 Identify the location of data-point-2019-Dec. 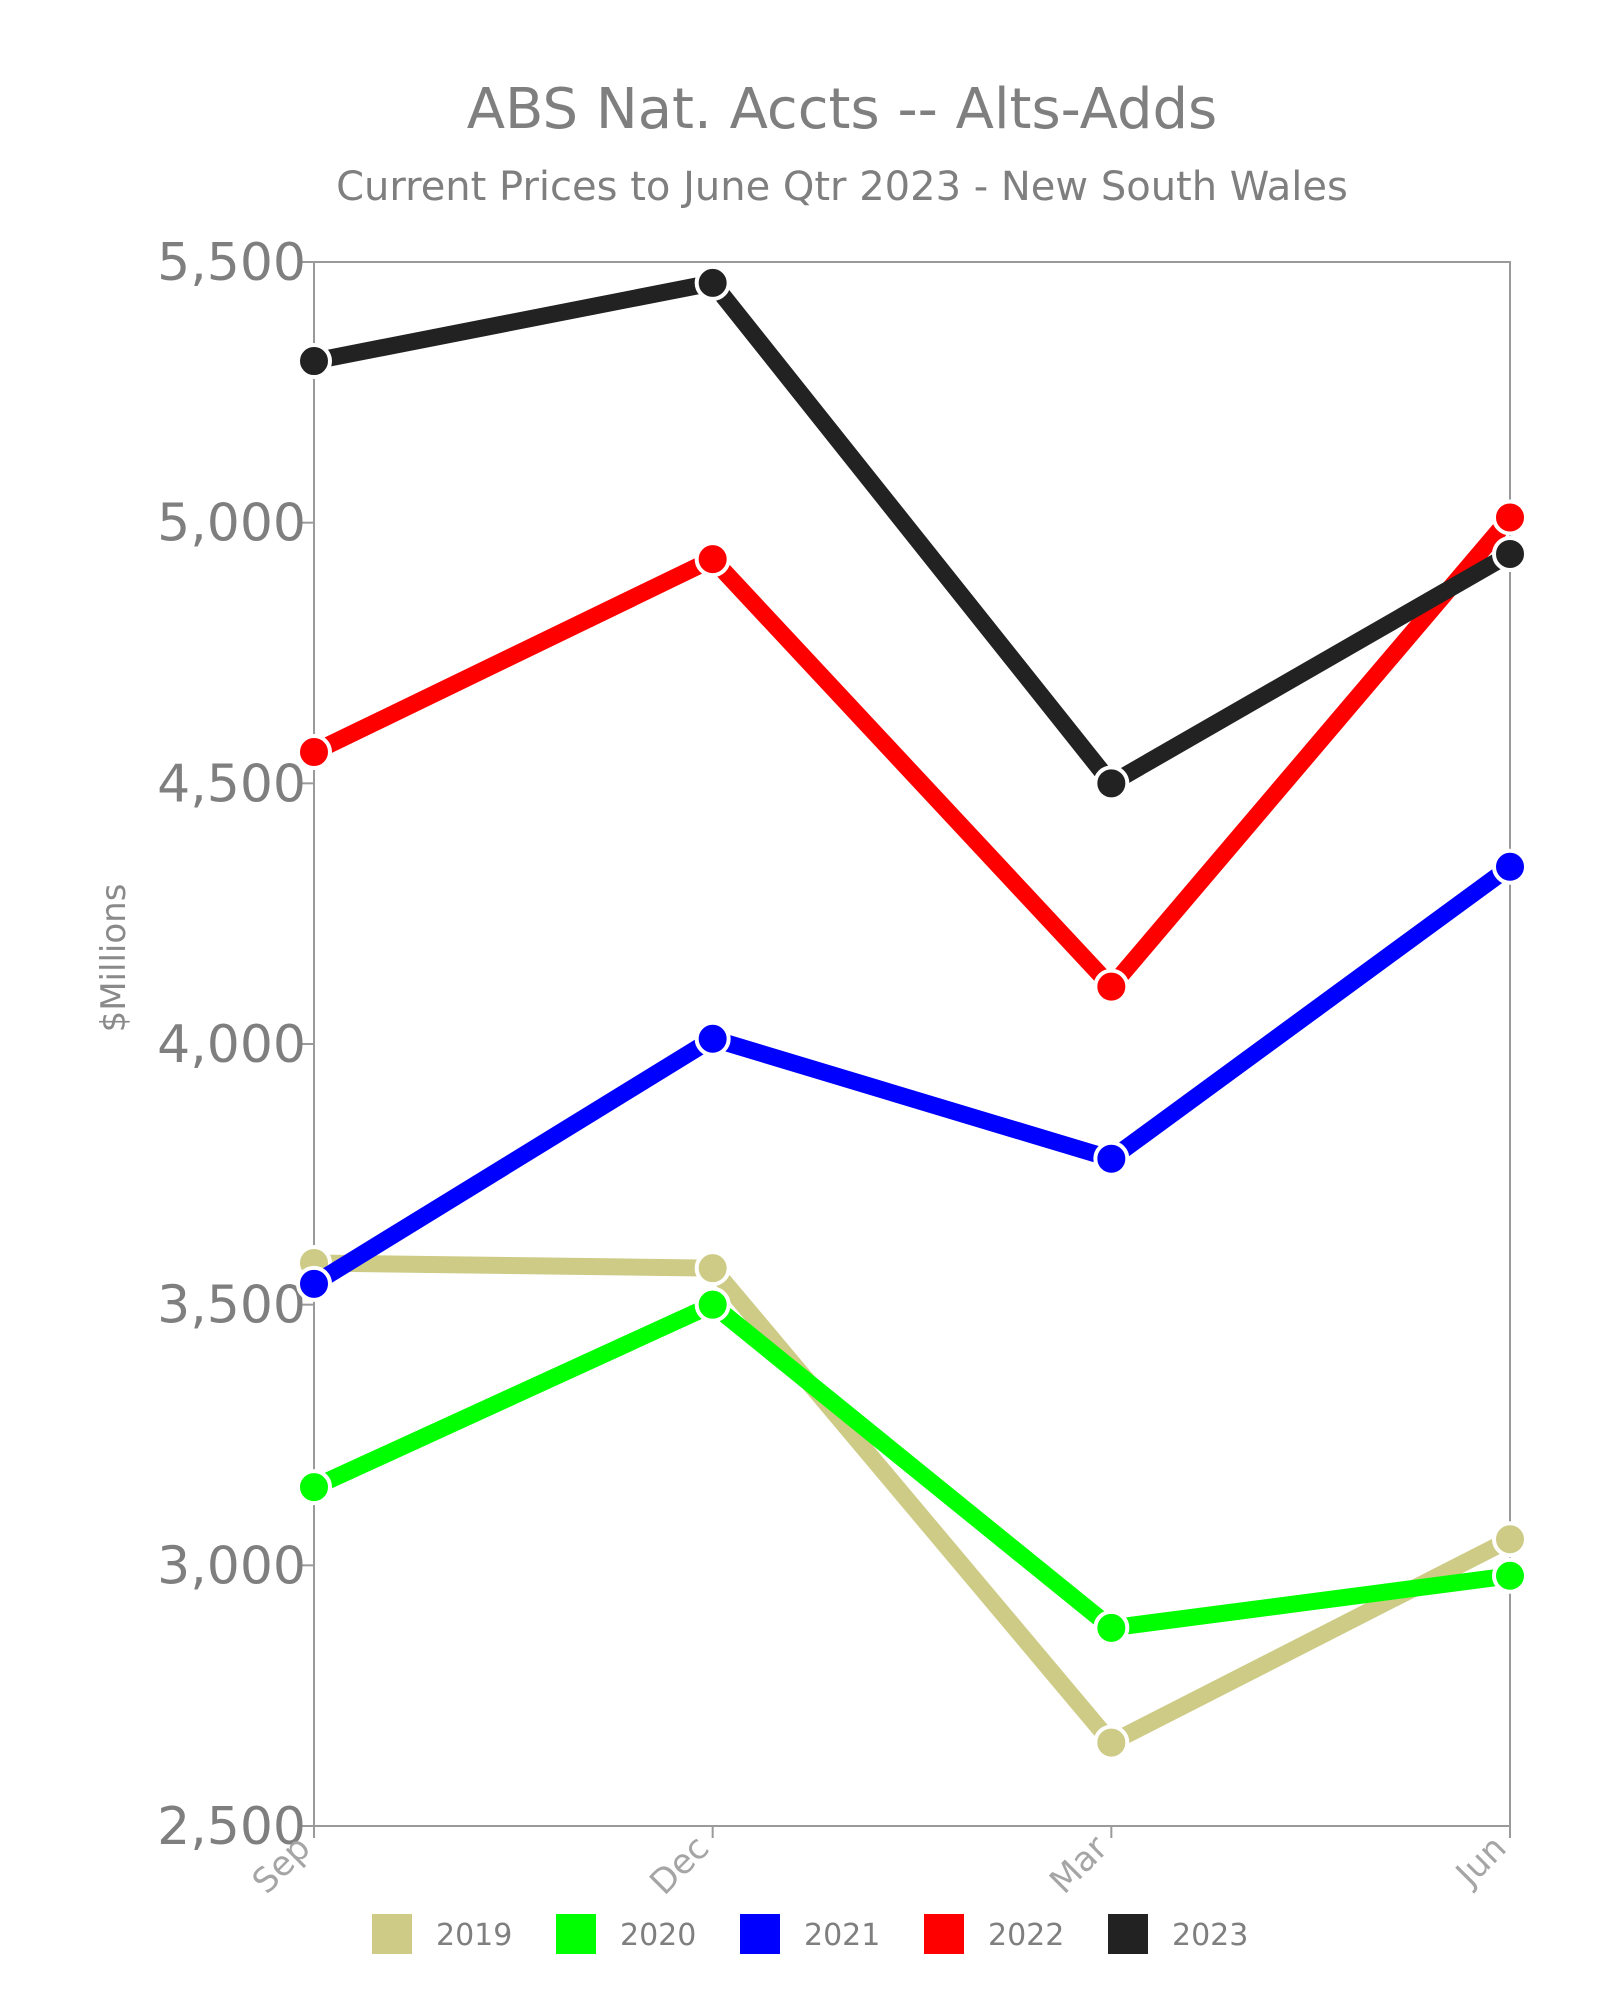
(712, 1268).